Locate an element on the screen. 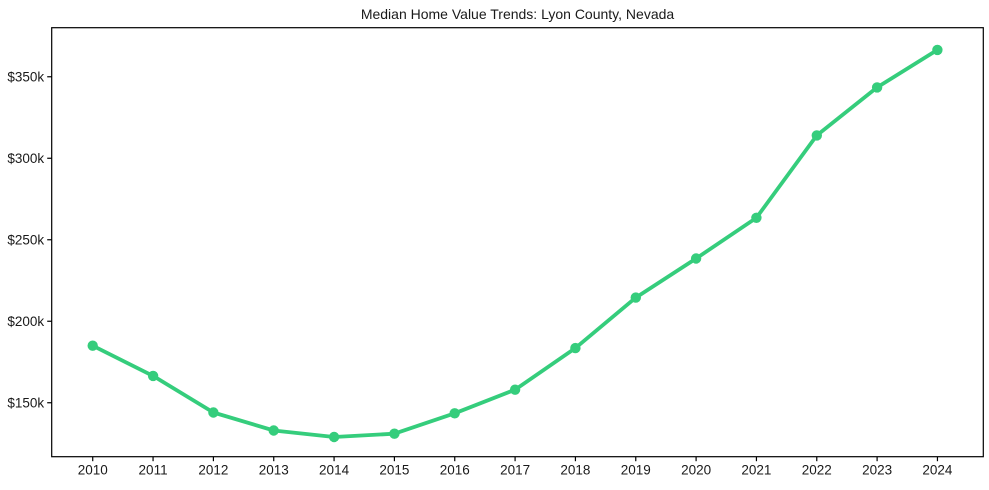 The width and height of the screenshot is (989, 490). y-tick-label: $200k is located at coordinates (25, 321).